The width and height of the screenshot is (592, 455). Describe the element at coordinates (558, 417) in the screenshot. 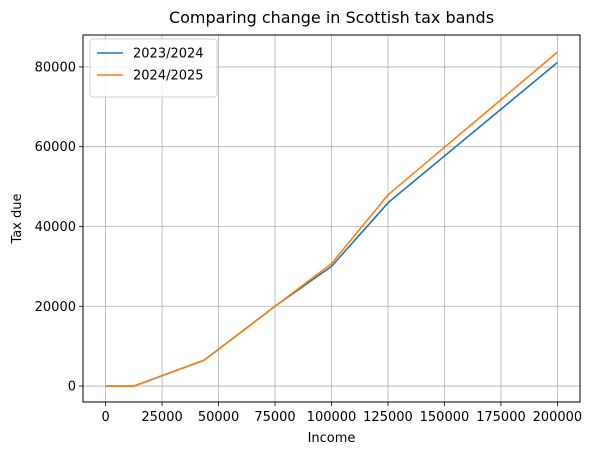

I see `x-tick-label: 200000` at that location.